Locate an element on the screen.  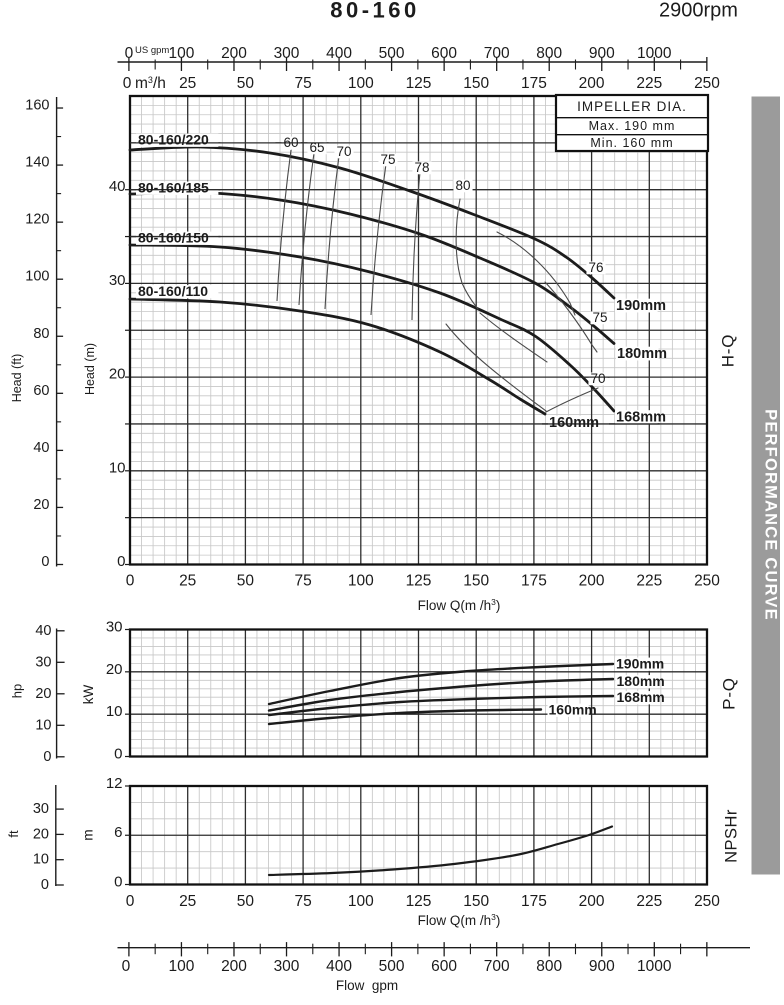
svg-text: ft is located at coordinates (13, 834).